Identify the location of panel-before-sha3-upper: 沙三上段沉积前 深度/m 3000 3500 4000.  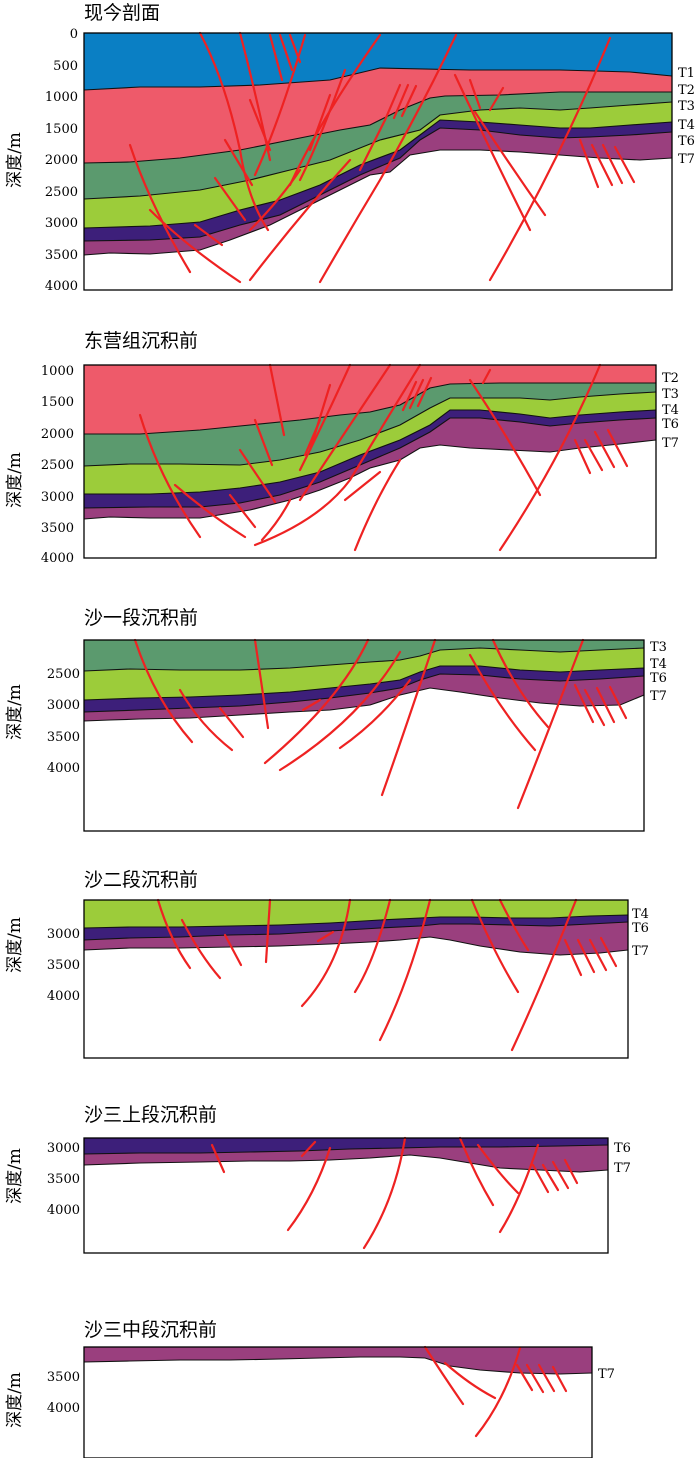
(318, 1179).